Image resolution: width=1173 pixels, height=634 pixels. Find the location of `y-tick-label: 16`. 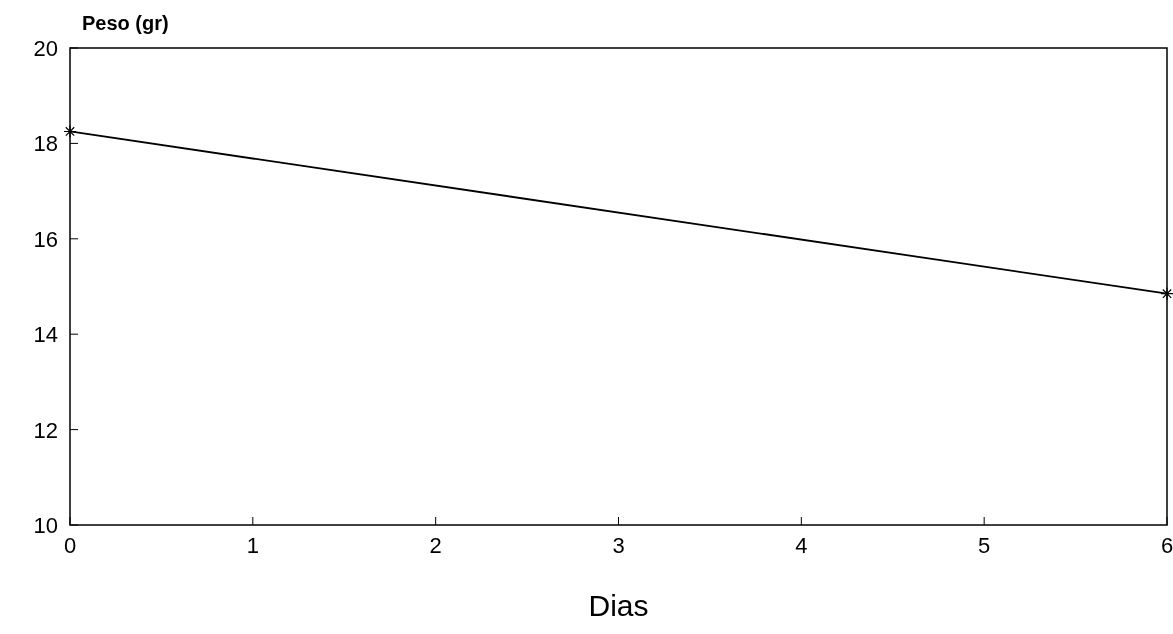

y-tick-label: 16 is located at coordinates (45, 239).